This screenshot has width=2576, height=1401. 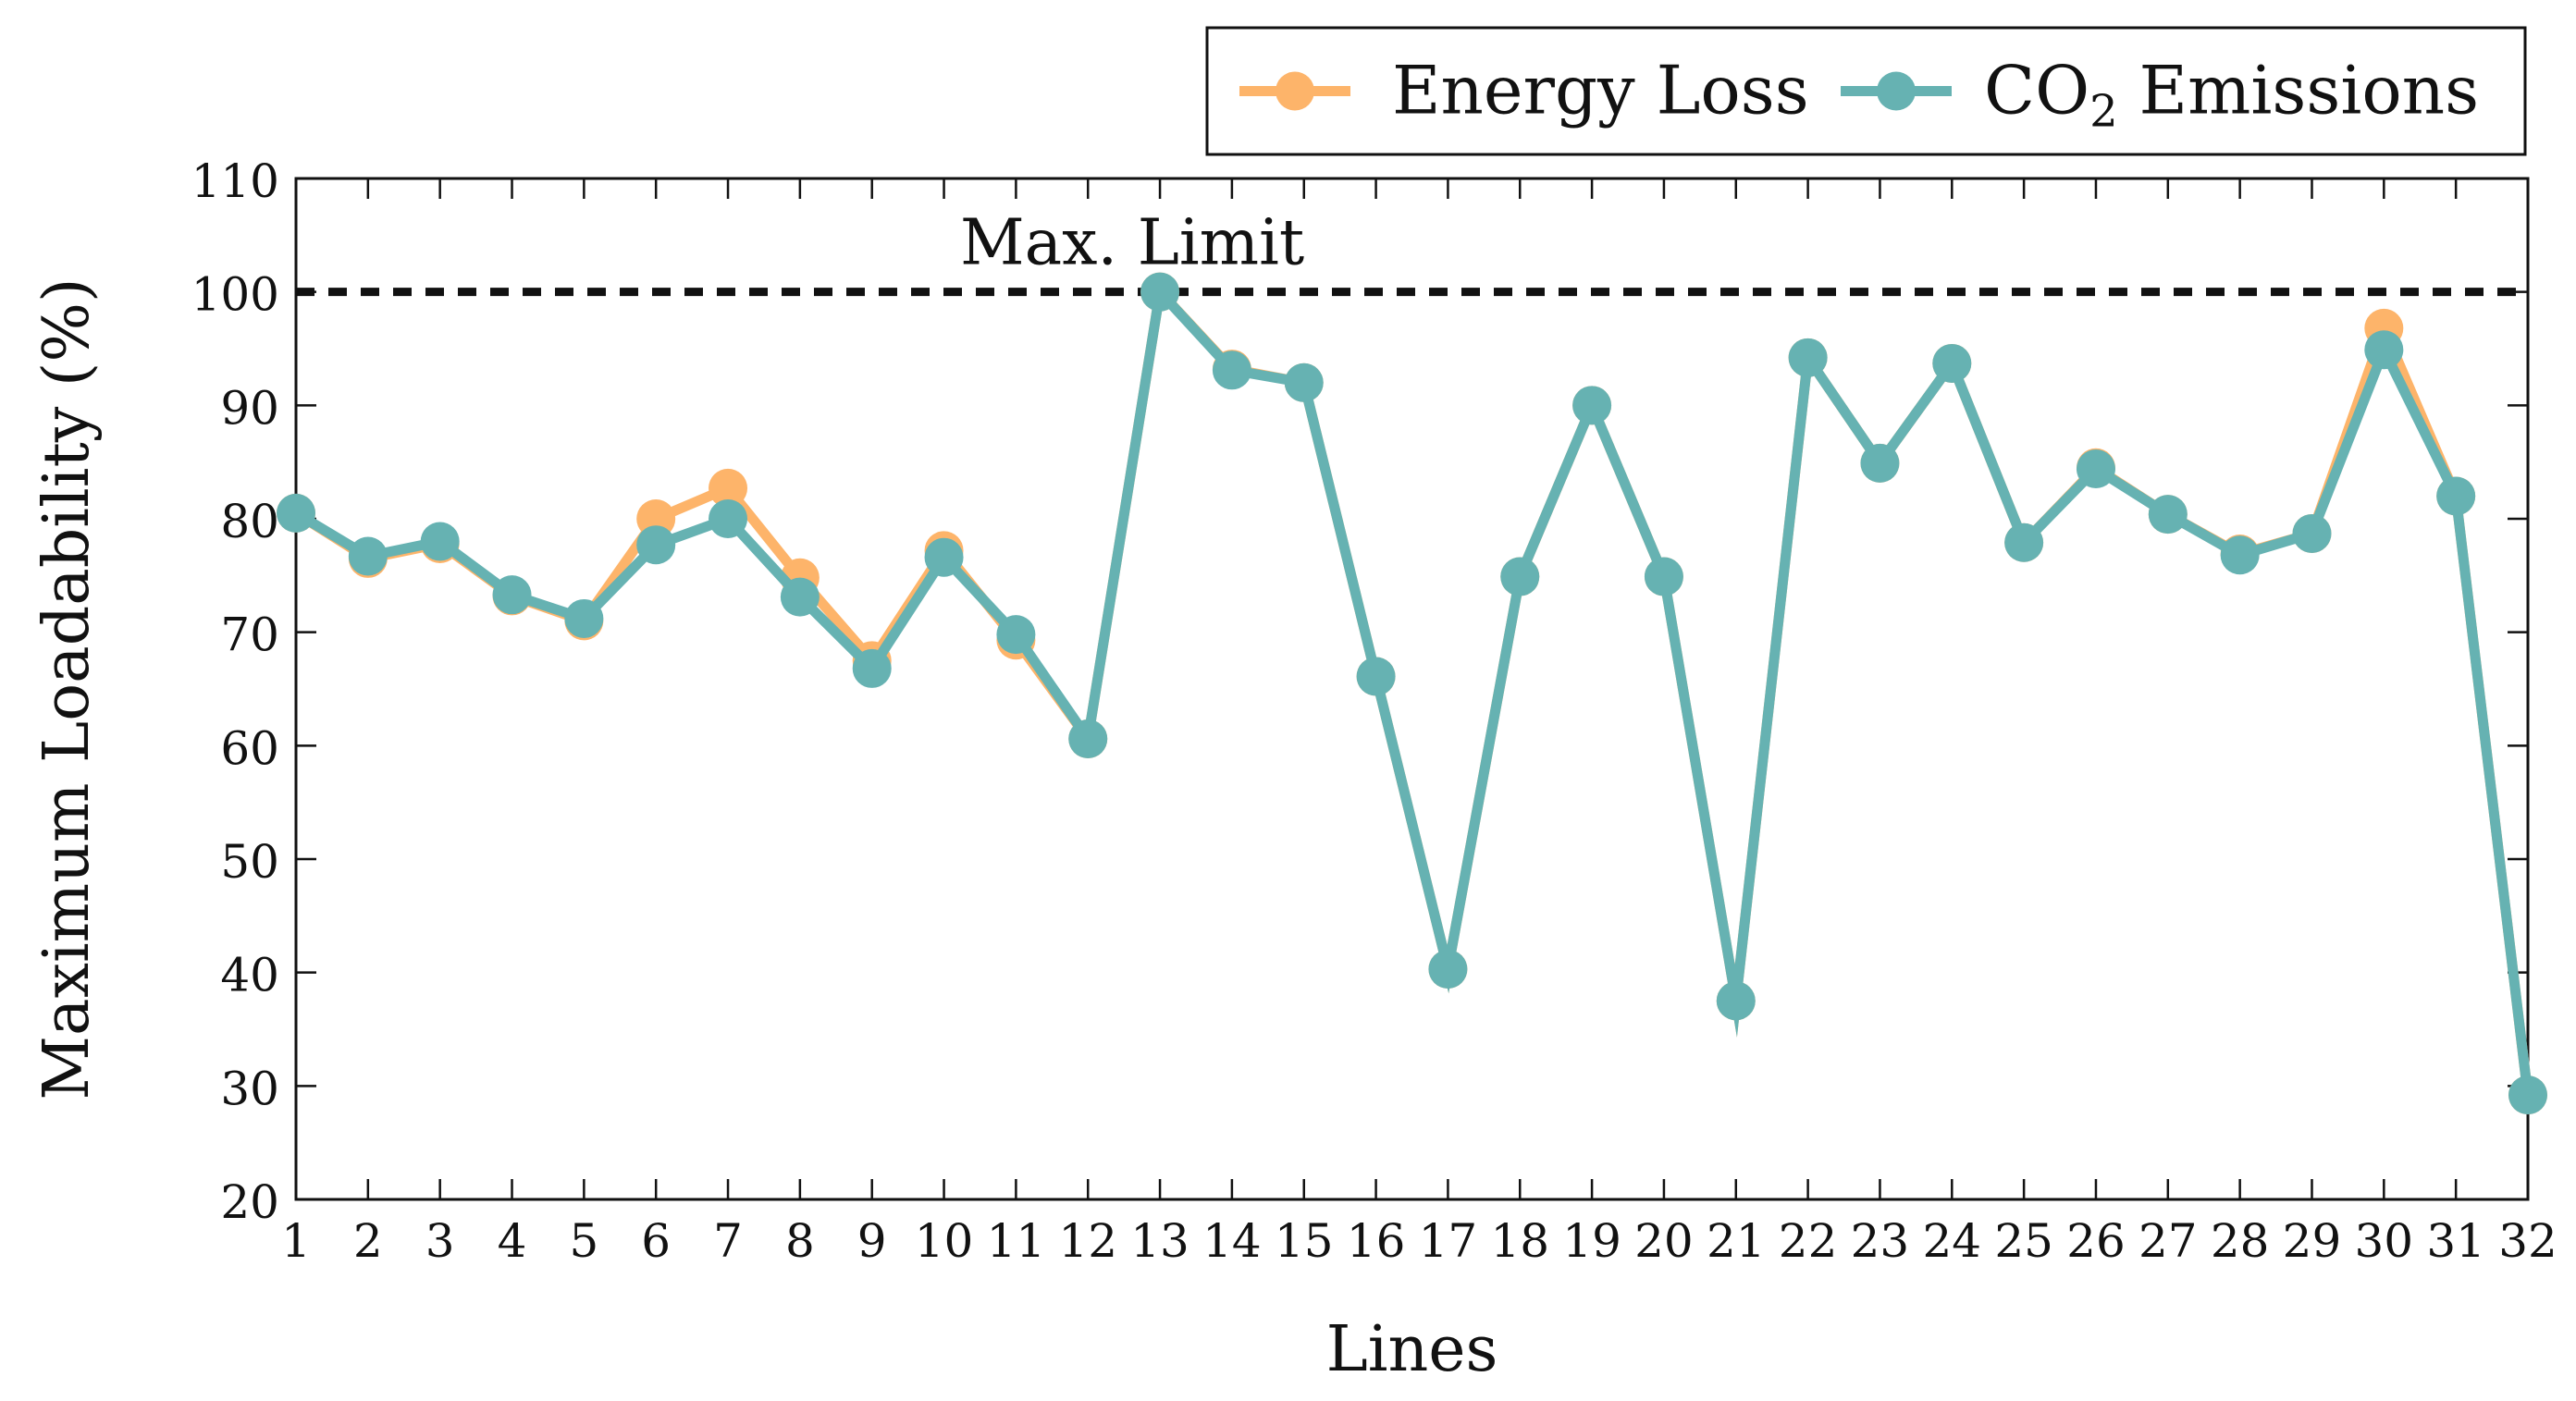 What do you see at coordinates (512, 1241) in the screenshot?
I see `x-tick-label: 4` at bounding box center [512, 1241].